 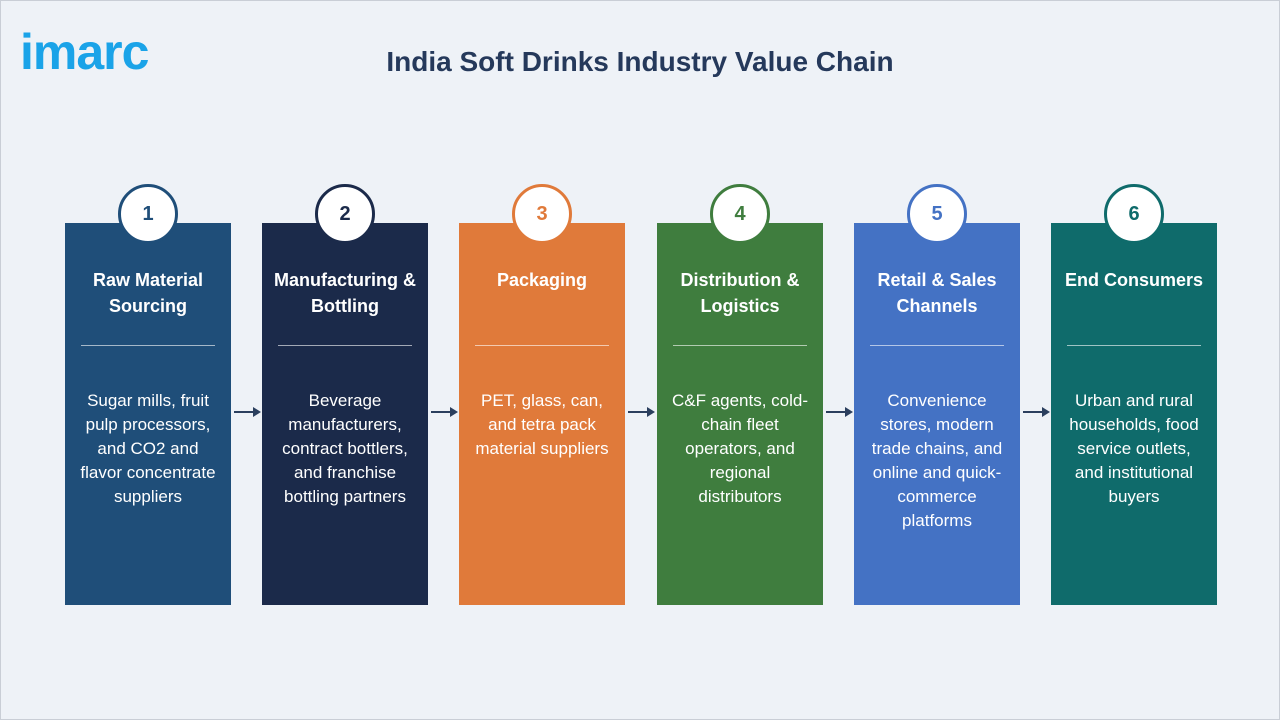 What do you see at coordinates (148, 214) in the screenshot?
I see `step-number-badge: 1` at bounding box center [148, 214].